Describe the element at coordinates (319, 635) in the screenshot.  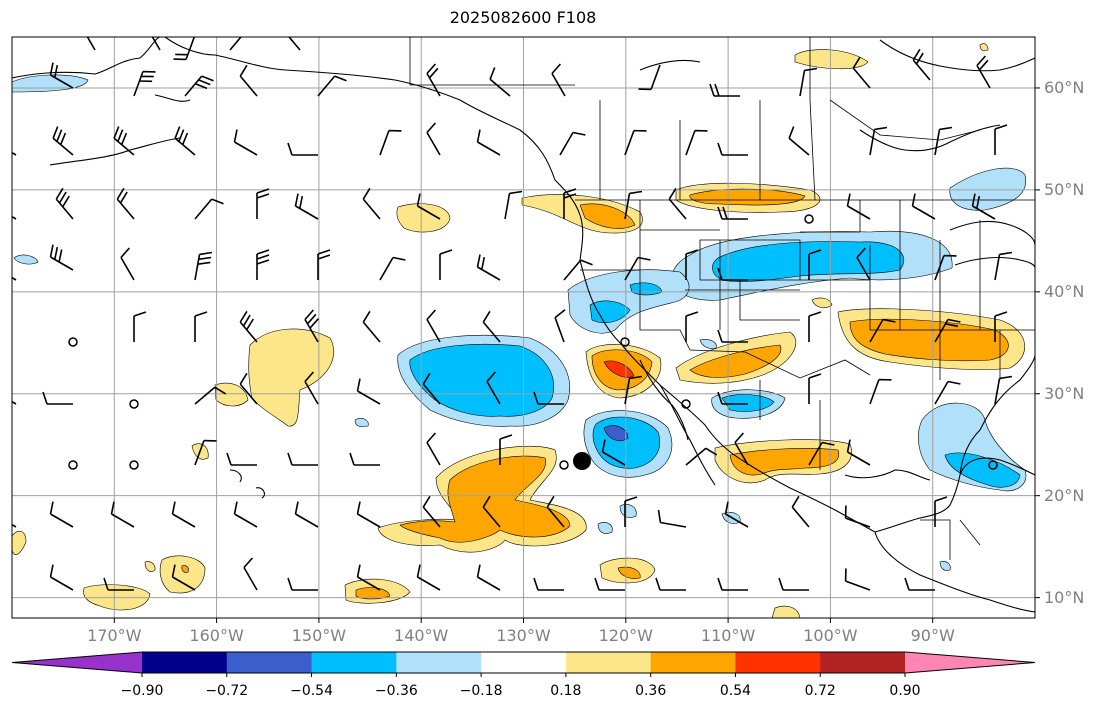
I see `lon-tick-label: 150°W` at that location.